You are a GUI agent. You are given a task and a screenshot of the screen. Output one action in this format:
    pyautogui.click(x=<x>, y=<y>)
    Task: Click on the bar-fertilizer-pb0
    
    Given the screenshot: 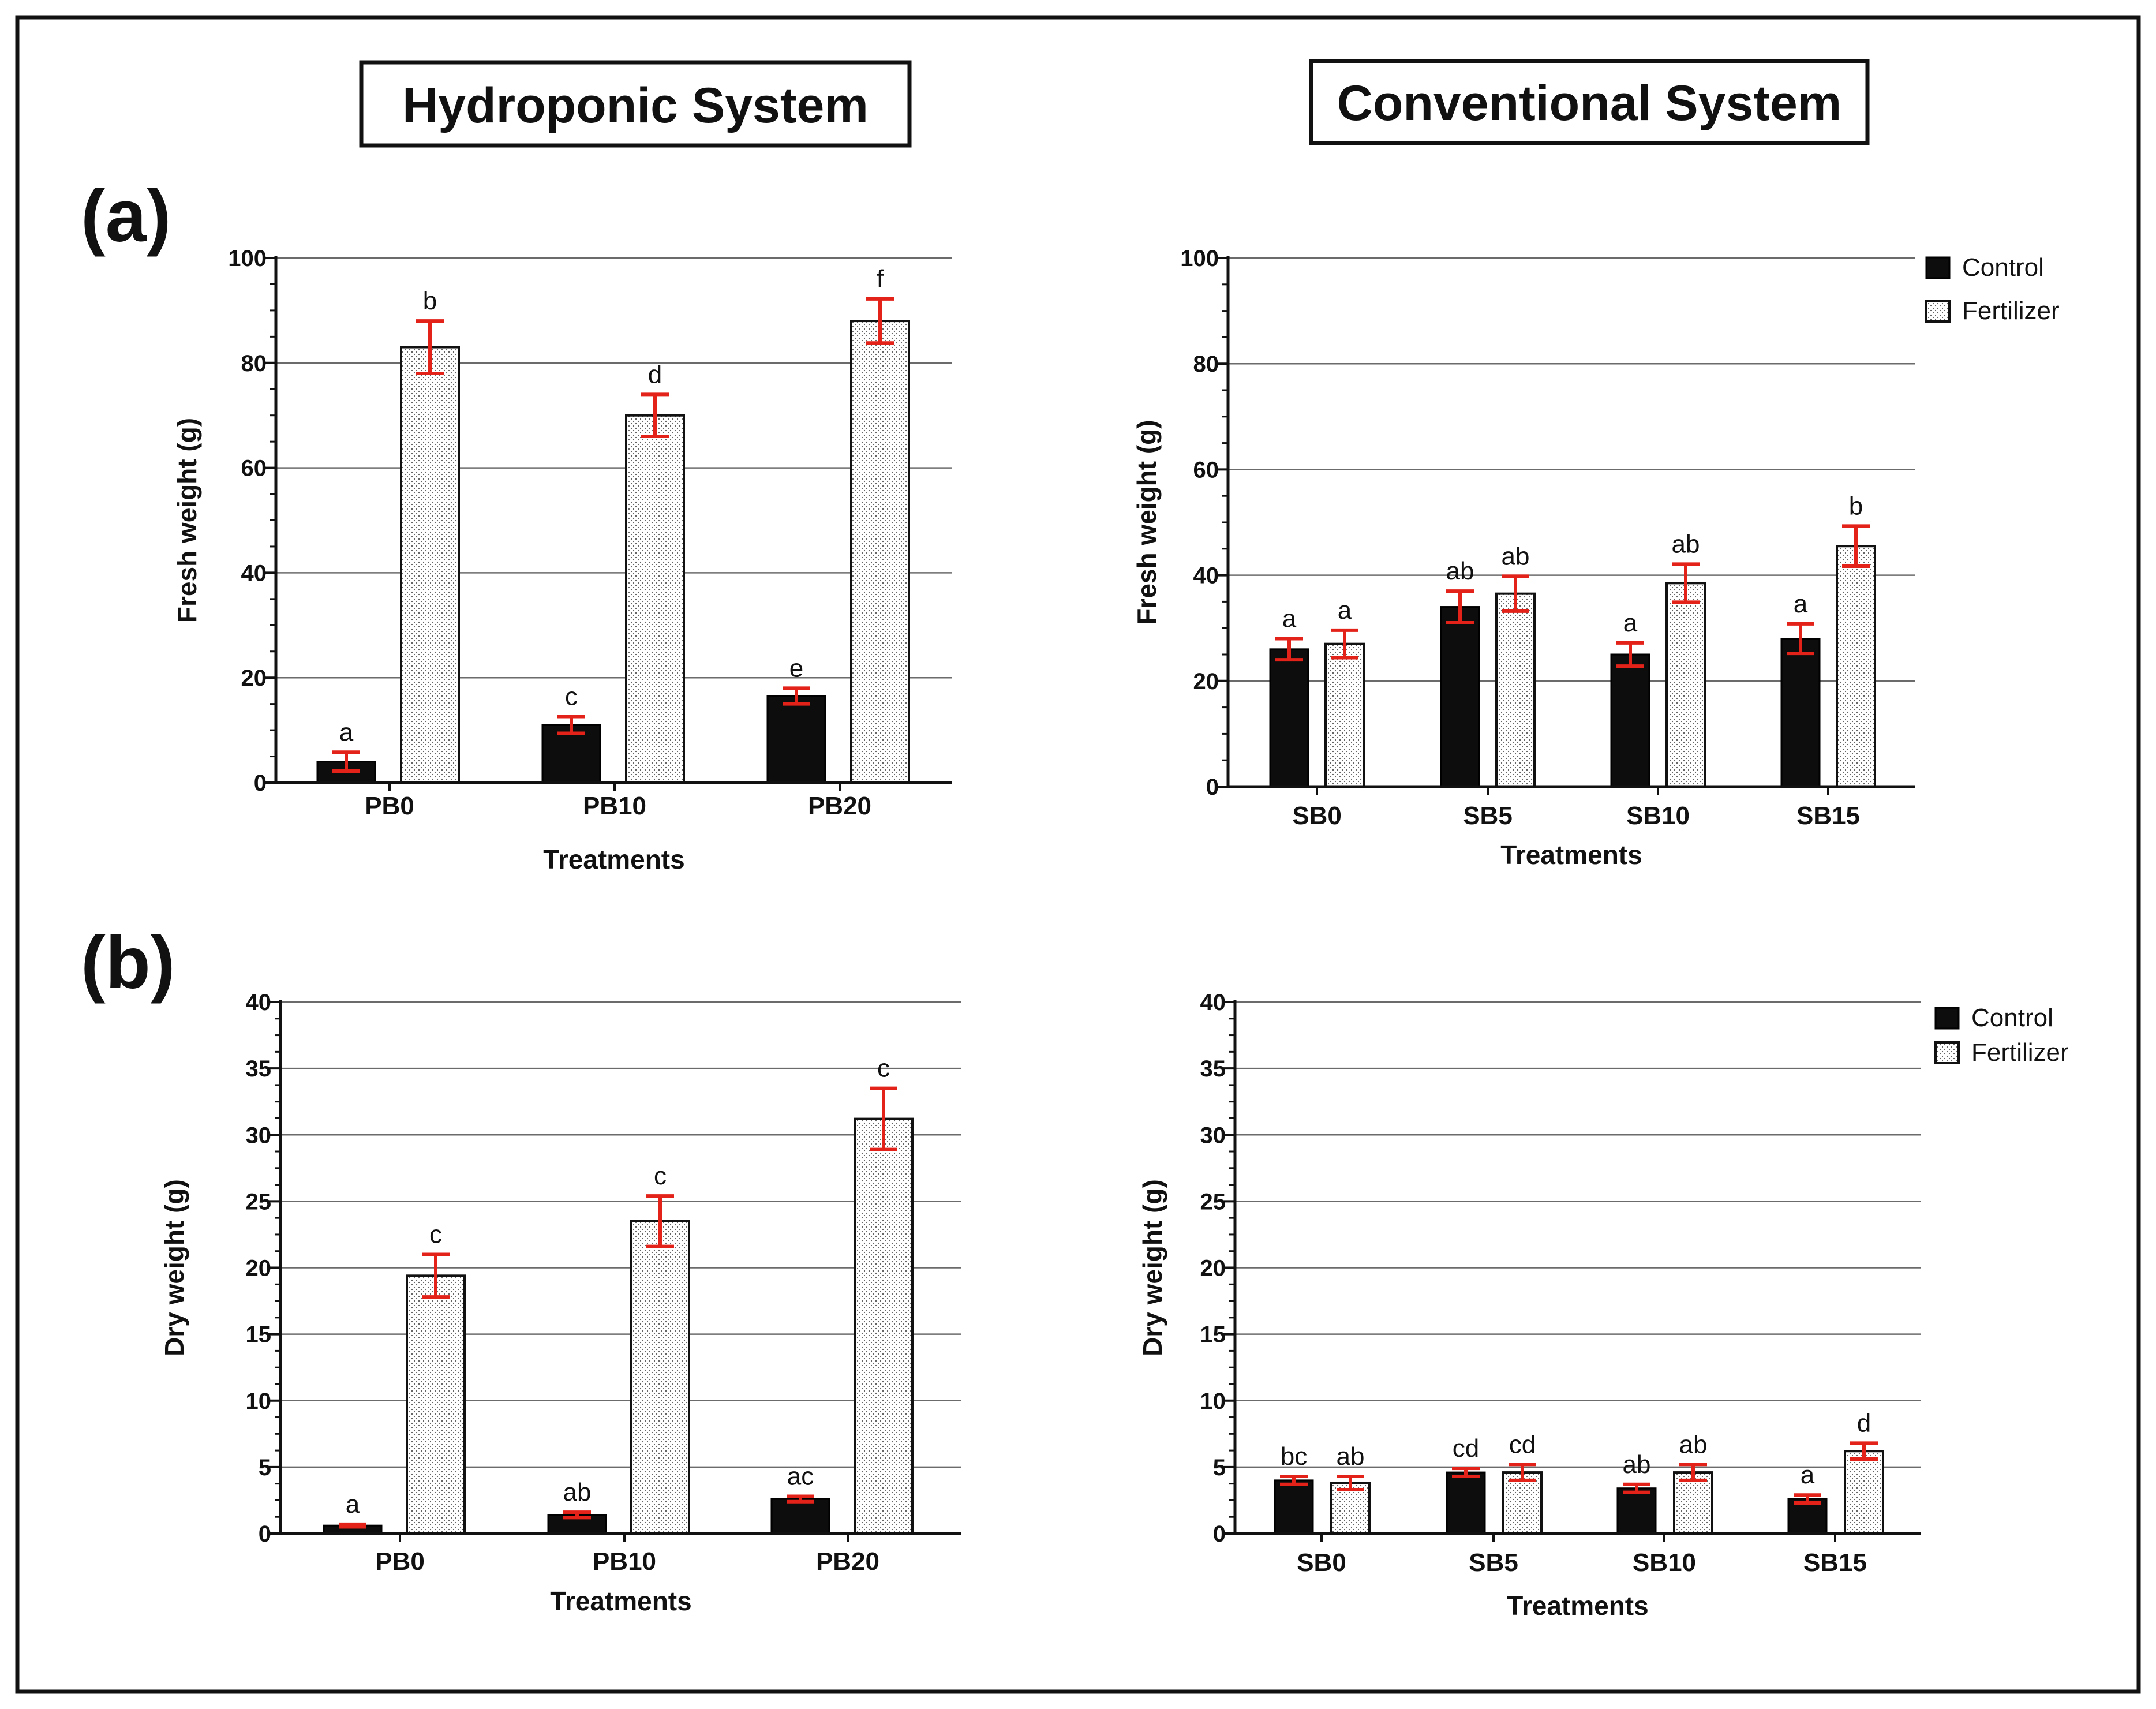 What is the action you would take?
    pyautogui.click(x=430, y=565)
    